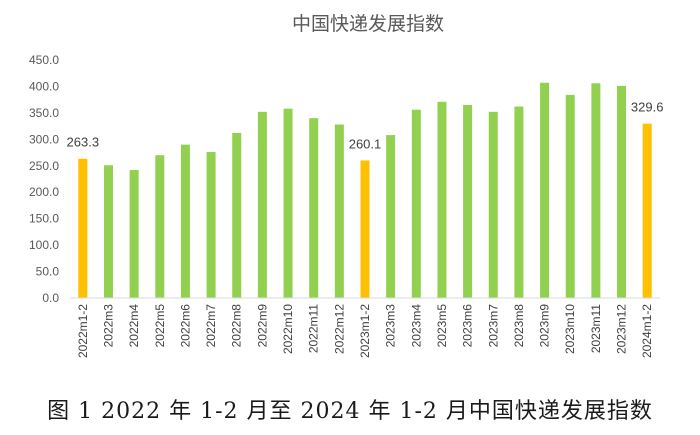 The height and width of the screenshot is (435, 700). I want to click on x-tick-label: 2022m4, so click(134, 326).